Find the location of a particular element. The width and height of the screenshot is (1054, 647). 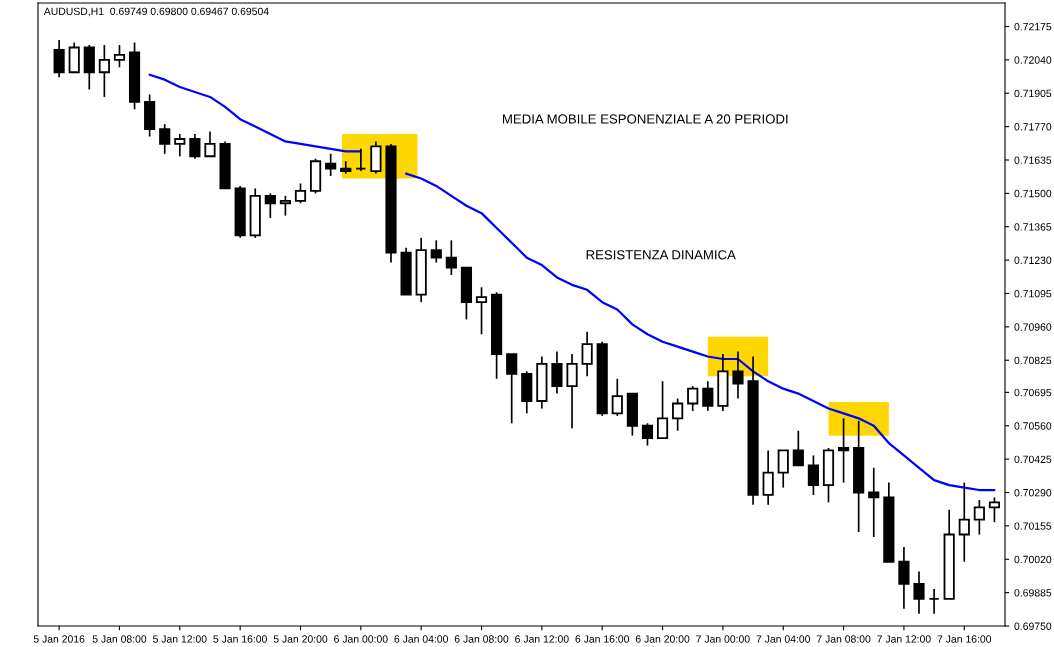

y-tick-label: 0.71500 is located at coordinates (1033, 193).